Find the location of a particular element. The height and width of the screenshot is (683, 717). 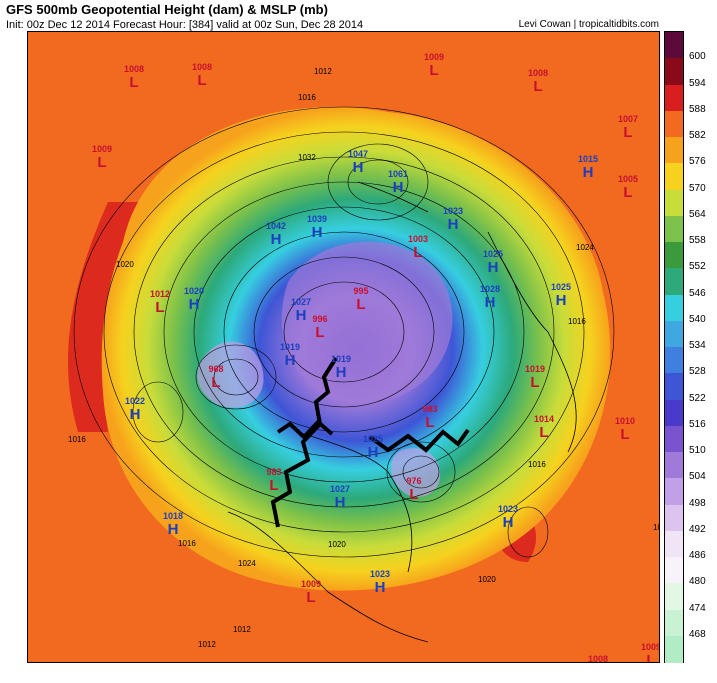

colorbar-level-label: 474 is located at coordinates (697, 608).